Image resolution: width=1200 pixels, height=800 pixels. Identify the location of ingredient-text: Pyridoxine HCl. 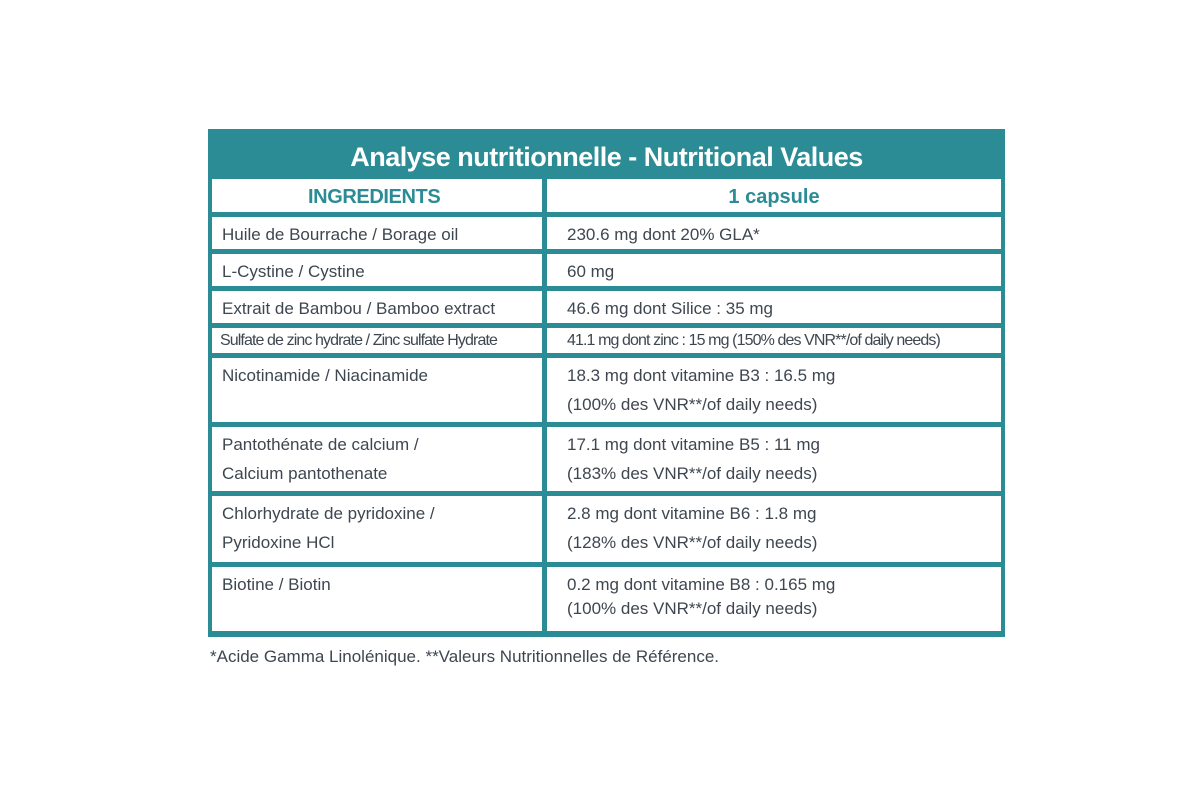
(278, 542).